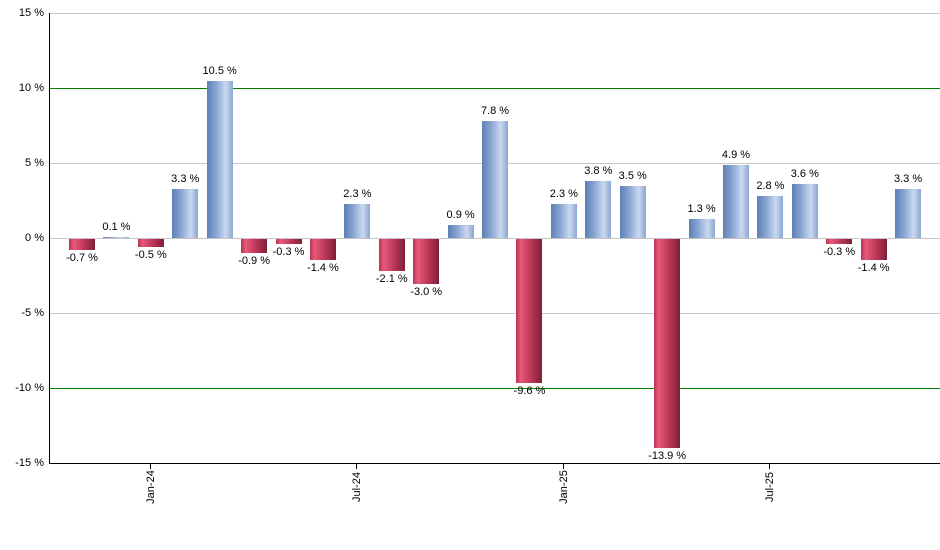 The width and height of the screenshot is (940, 550). Describe the element at coordinates (495, 388) in the screenshot. I see `gridline--10` at that location.